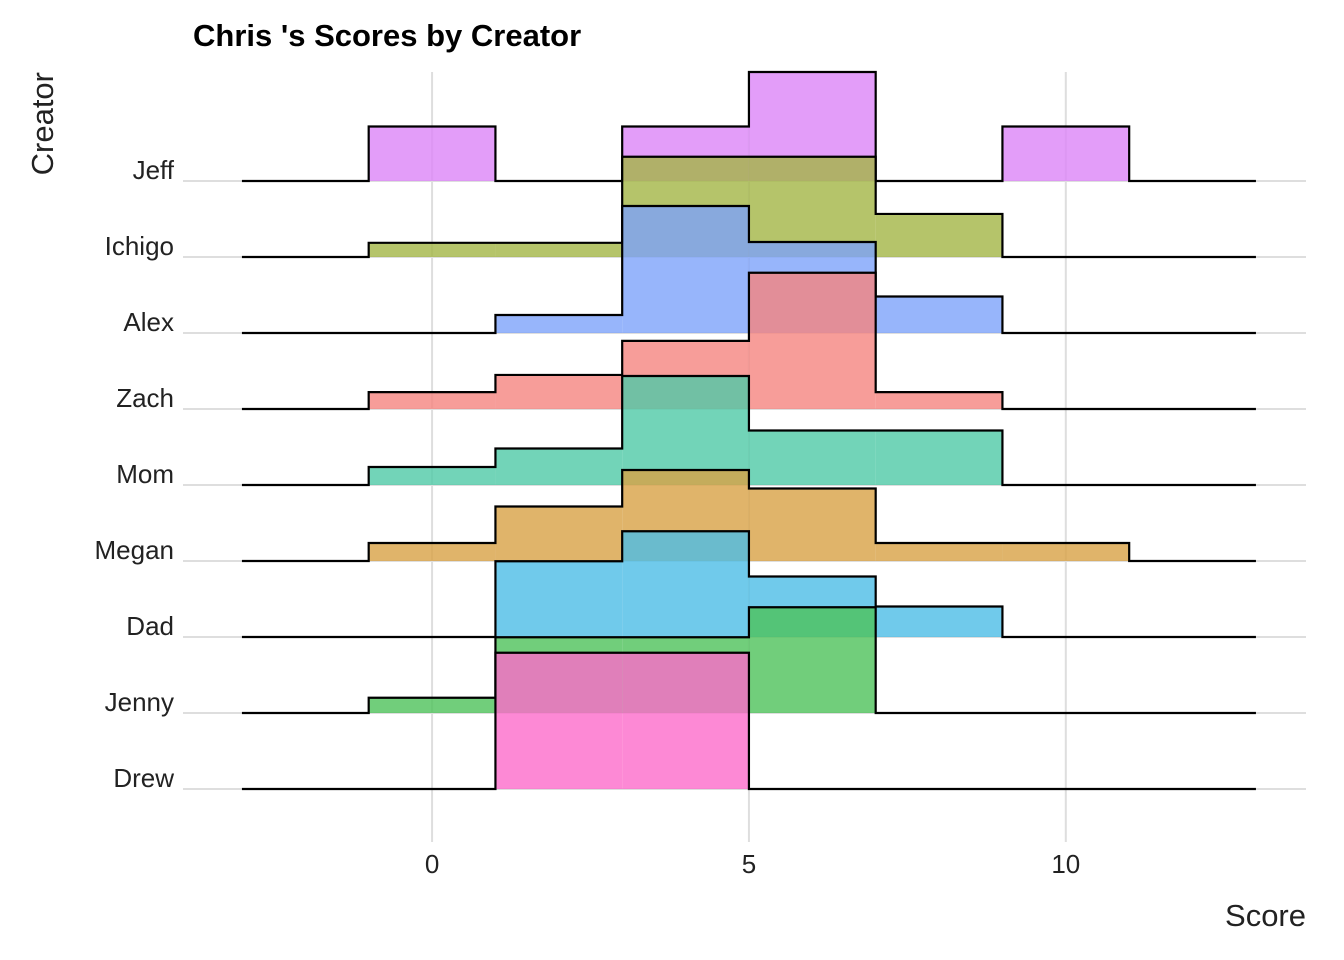 This screenshot has height=960, width=1344. What do you see at coordinates (139, 246) in the screenshot?
I see `y-tick-label: Ichigo` at bounding box center [139, 246].